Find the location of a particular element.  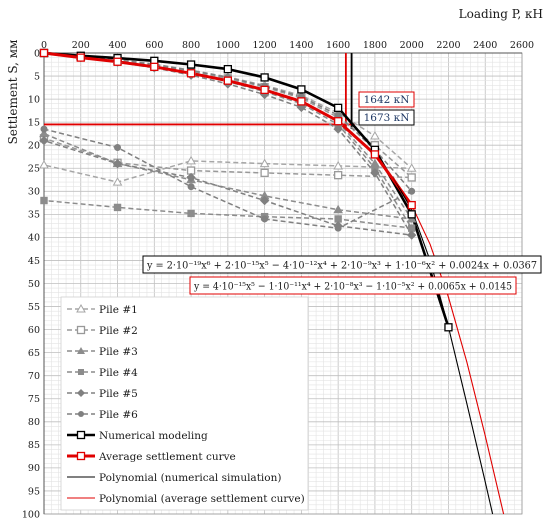

x-tick-label: 0 is located at coordinates (44, 45).